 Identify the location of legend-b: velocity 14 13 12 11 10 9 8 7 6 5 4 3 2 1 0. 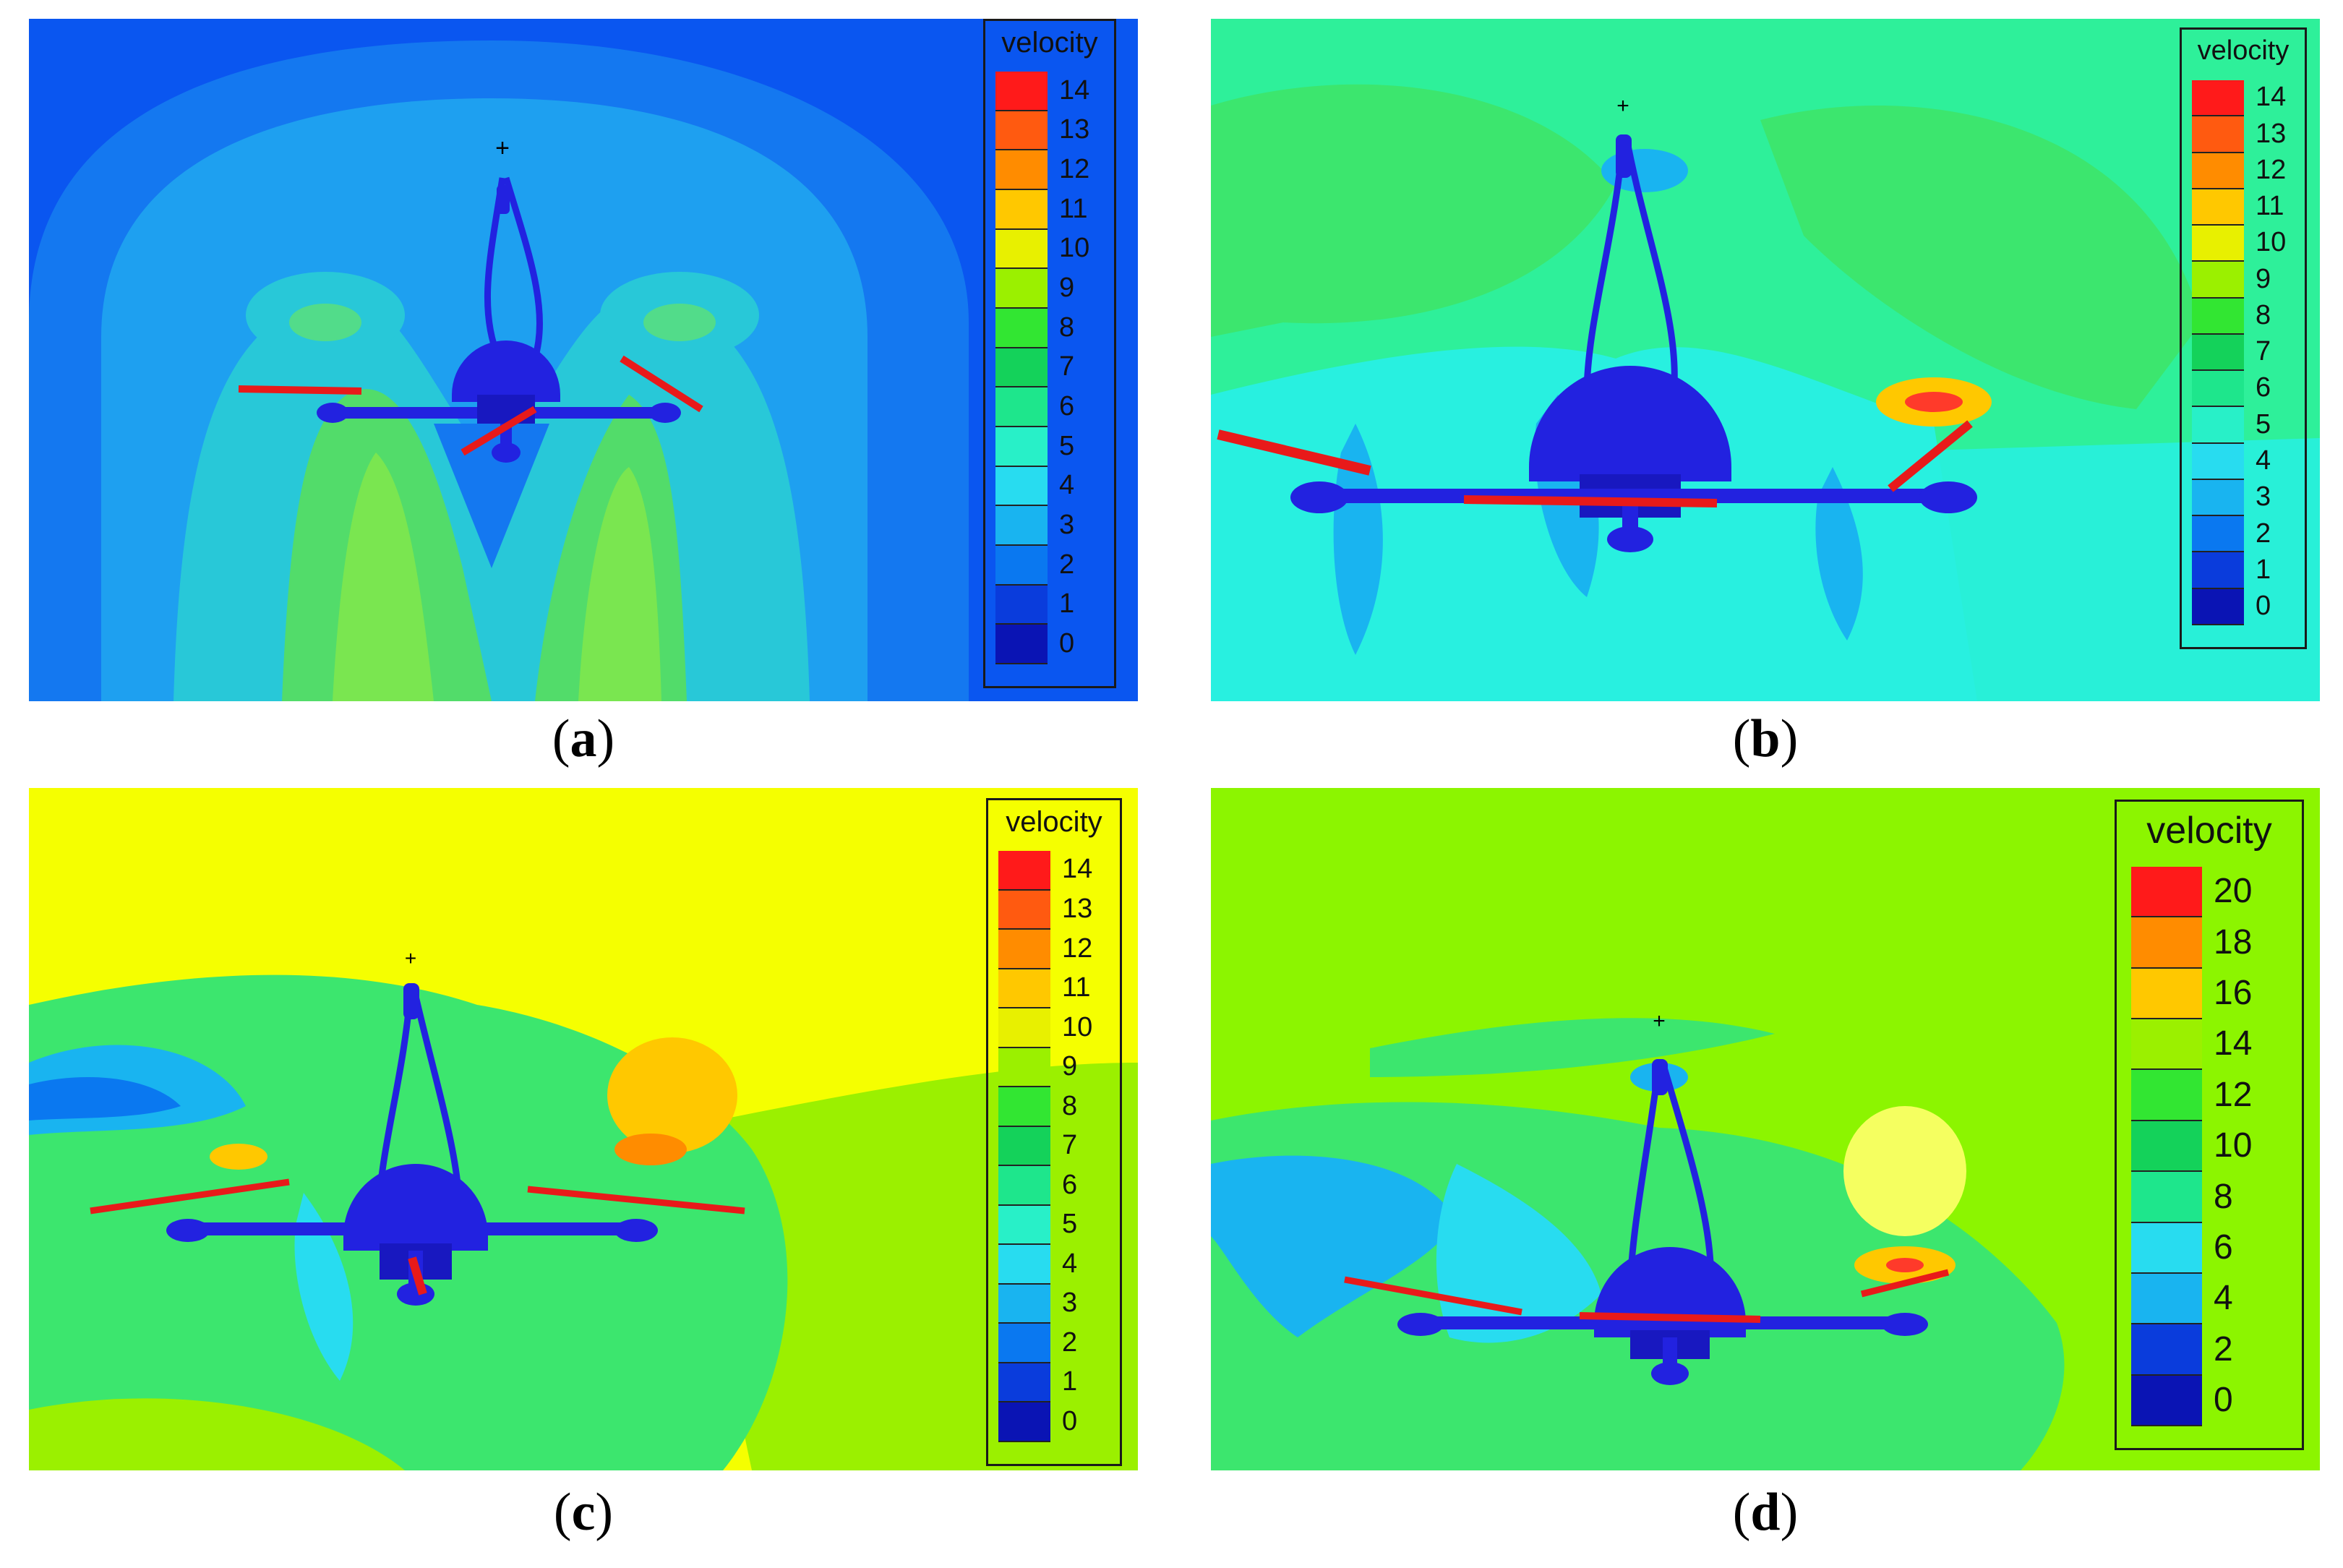
(2243, 338).